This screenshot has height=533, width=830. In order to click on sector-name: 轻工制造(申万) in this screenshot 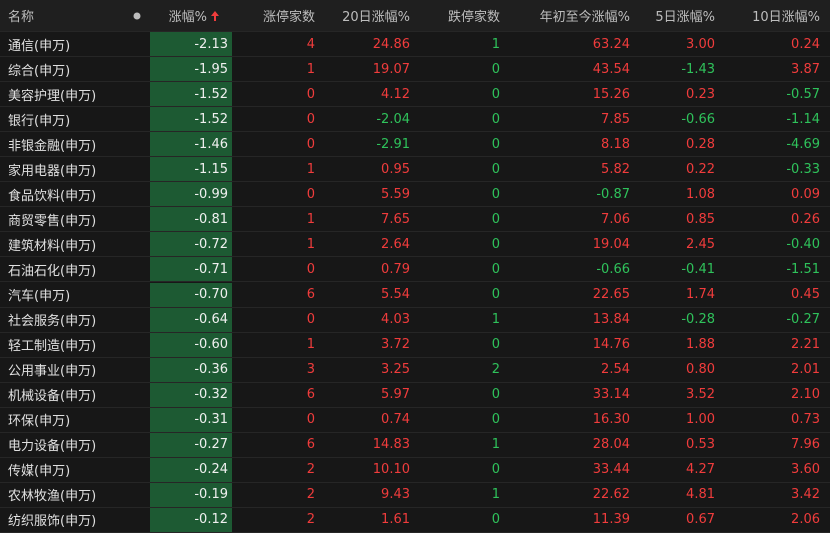, I will do `click(52, 347)`.